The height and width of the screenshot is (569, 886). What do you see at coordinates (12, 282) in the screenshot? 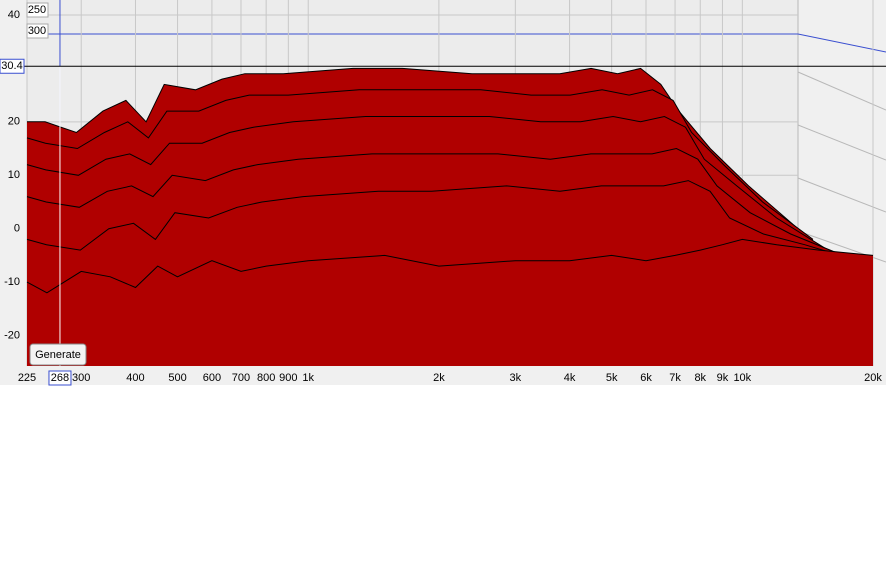
I see `y-tick-label: -10` at bounding box center [12, 282].